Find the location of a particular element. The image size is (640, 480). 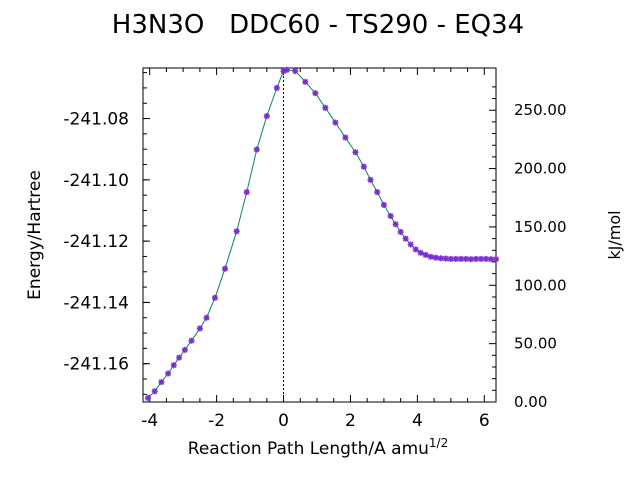

x-tick-label: -2 is located at coordinates (216, 421).